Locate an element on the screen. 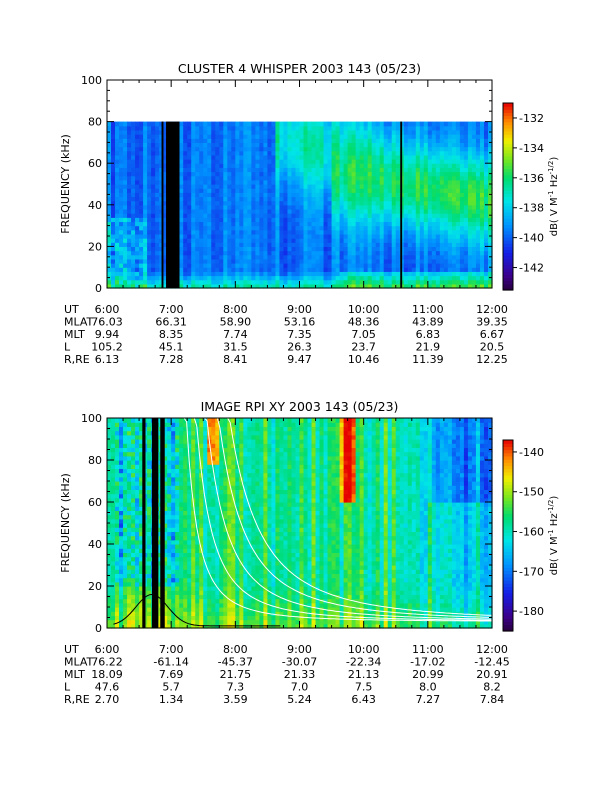 This screenshot has width=600, height=800. ephemeris-value: 20.5 is located at coordinates (492, 347).